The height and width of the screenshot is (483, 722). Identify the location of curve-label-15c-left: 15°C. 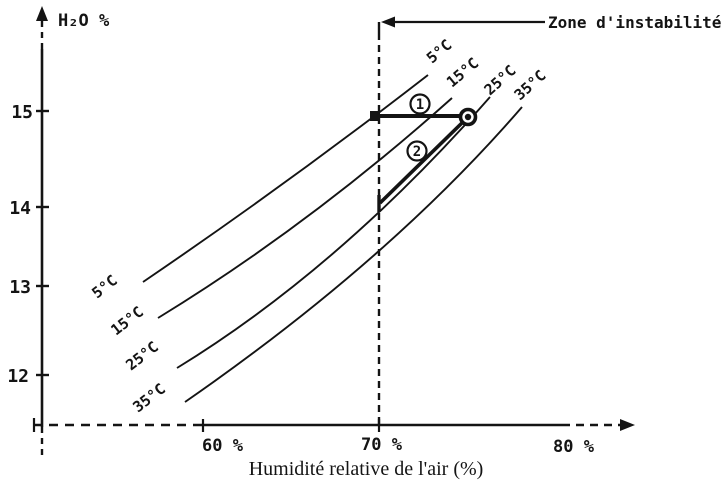
(127, 321).